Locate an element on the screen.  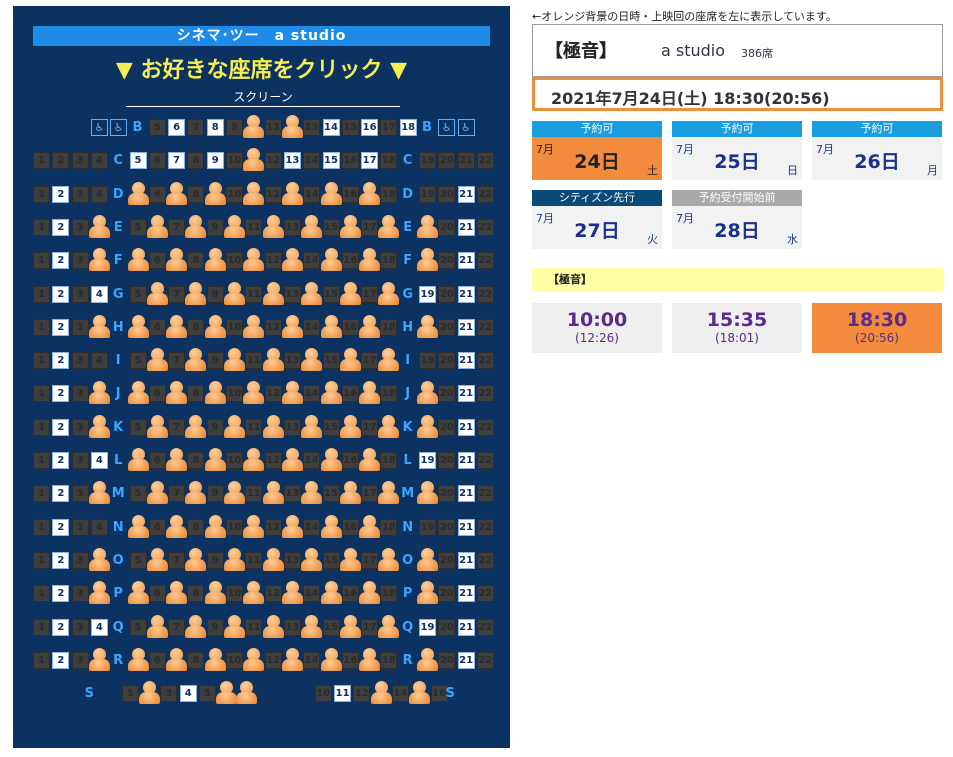
showtime-end: (12:26) is located at coordinates (597, 338).